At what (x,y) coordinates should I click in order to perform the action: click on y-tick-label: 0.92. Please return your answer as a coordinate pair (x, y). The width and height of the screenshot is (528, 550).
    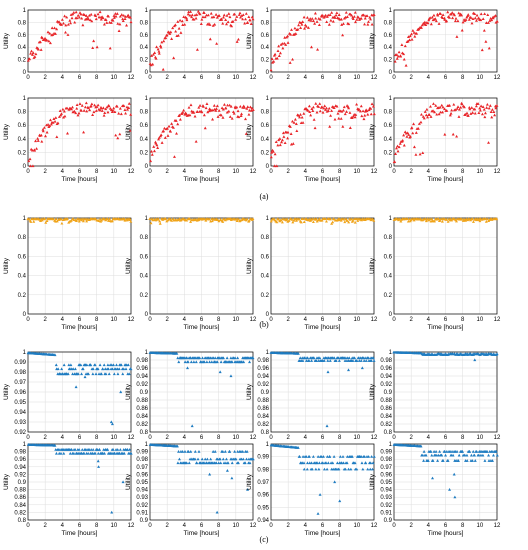
    Looking at the image, I should click on (386, 506).